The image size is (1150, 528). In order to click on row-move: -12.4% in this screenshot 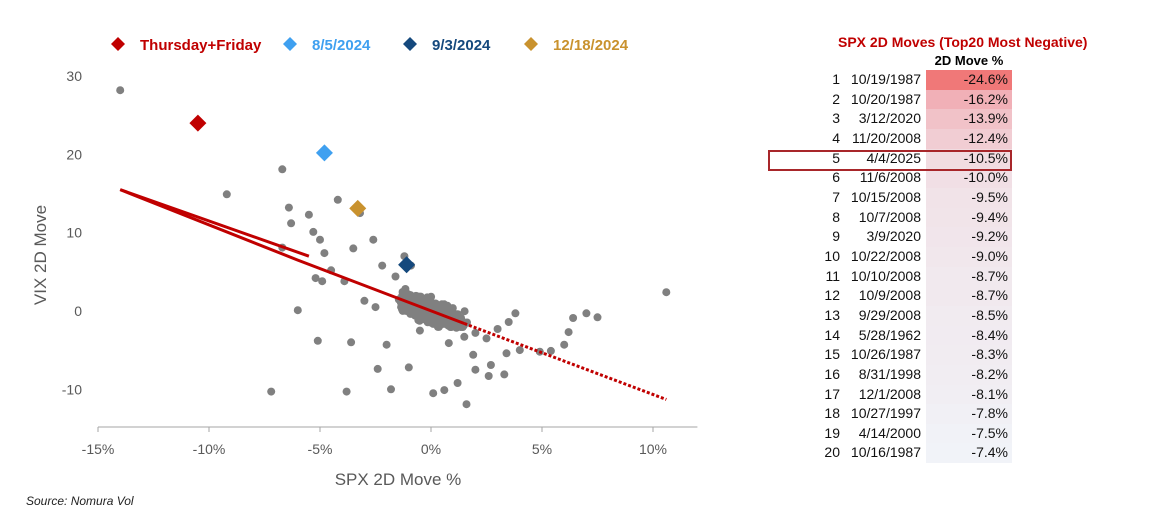, I will do `click(969, 138)`.